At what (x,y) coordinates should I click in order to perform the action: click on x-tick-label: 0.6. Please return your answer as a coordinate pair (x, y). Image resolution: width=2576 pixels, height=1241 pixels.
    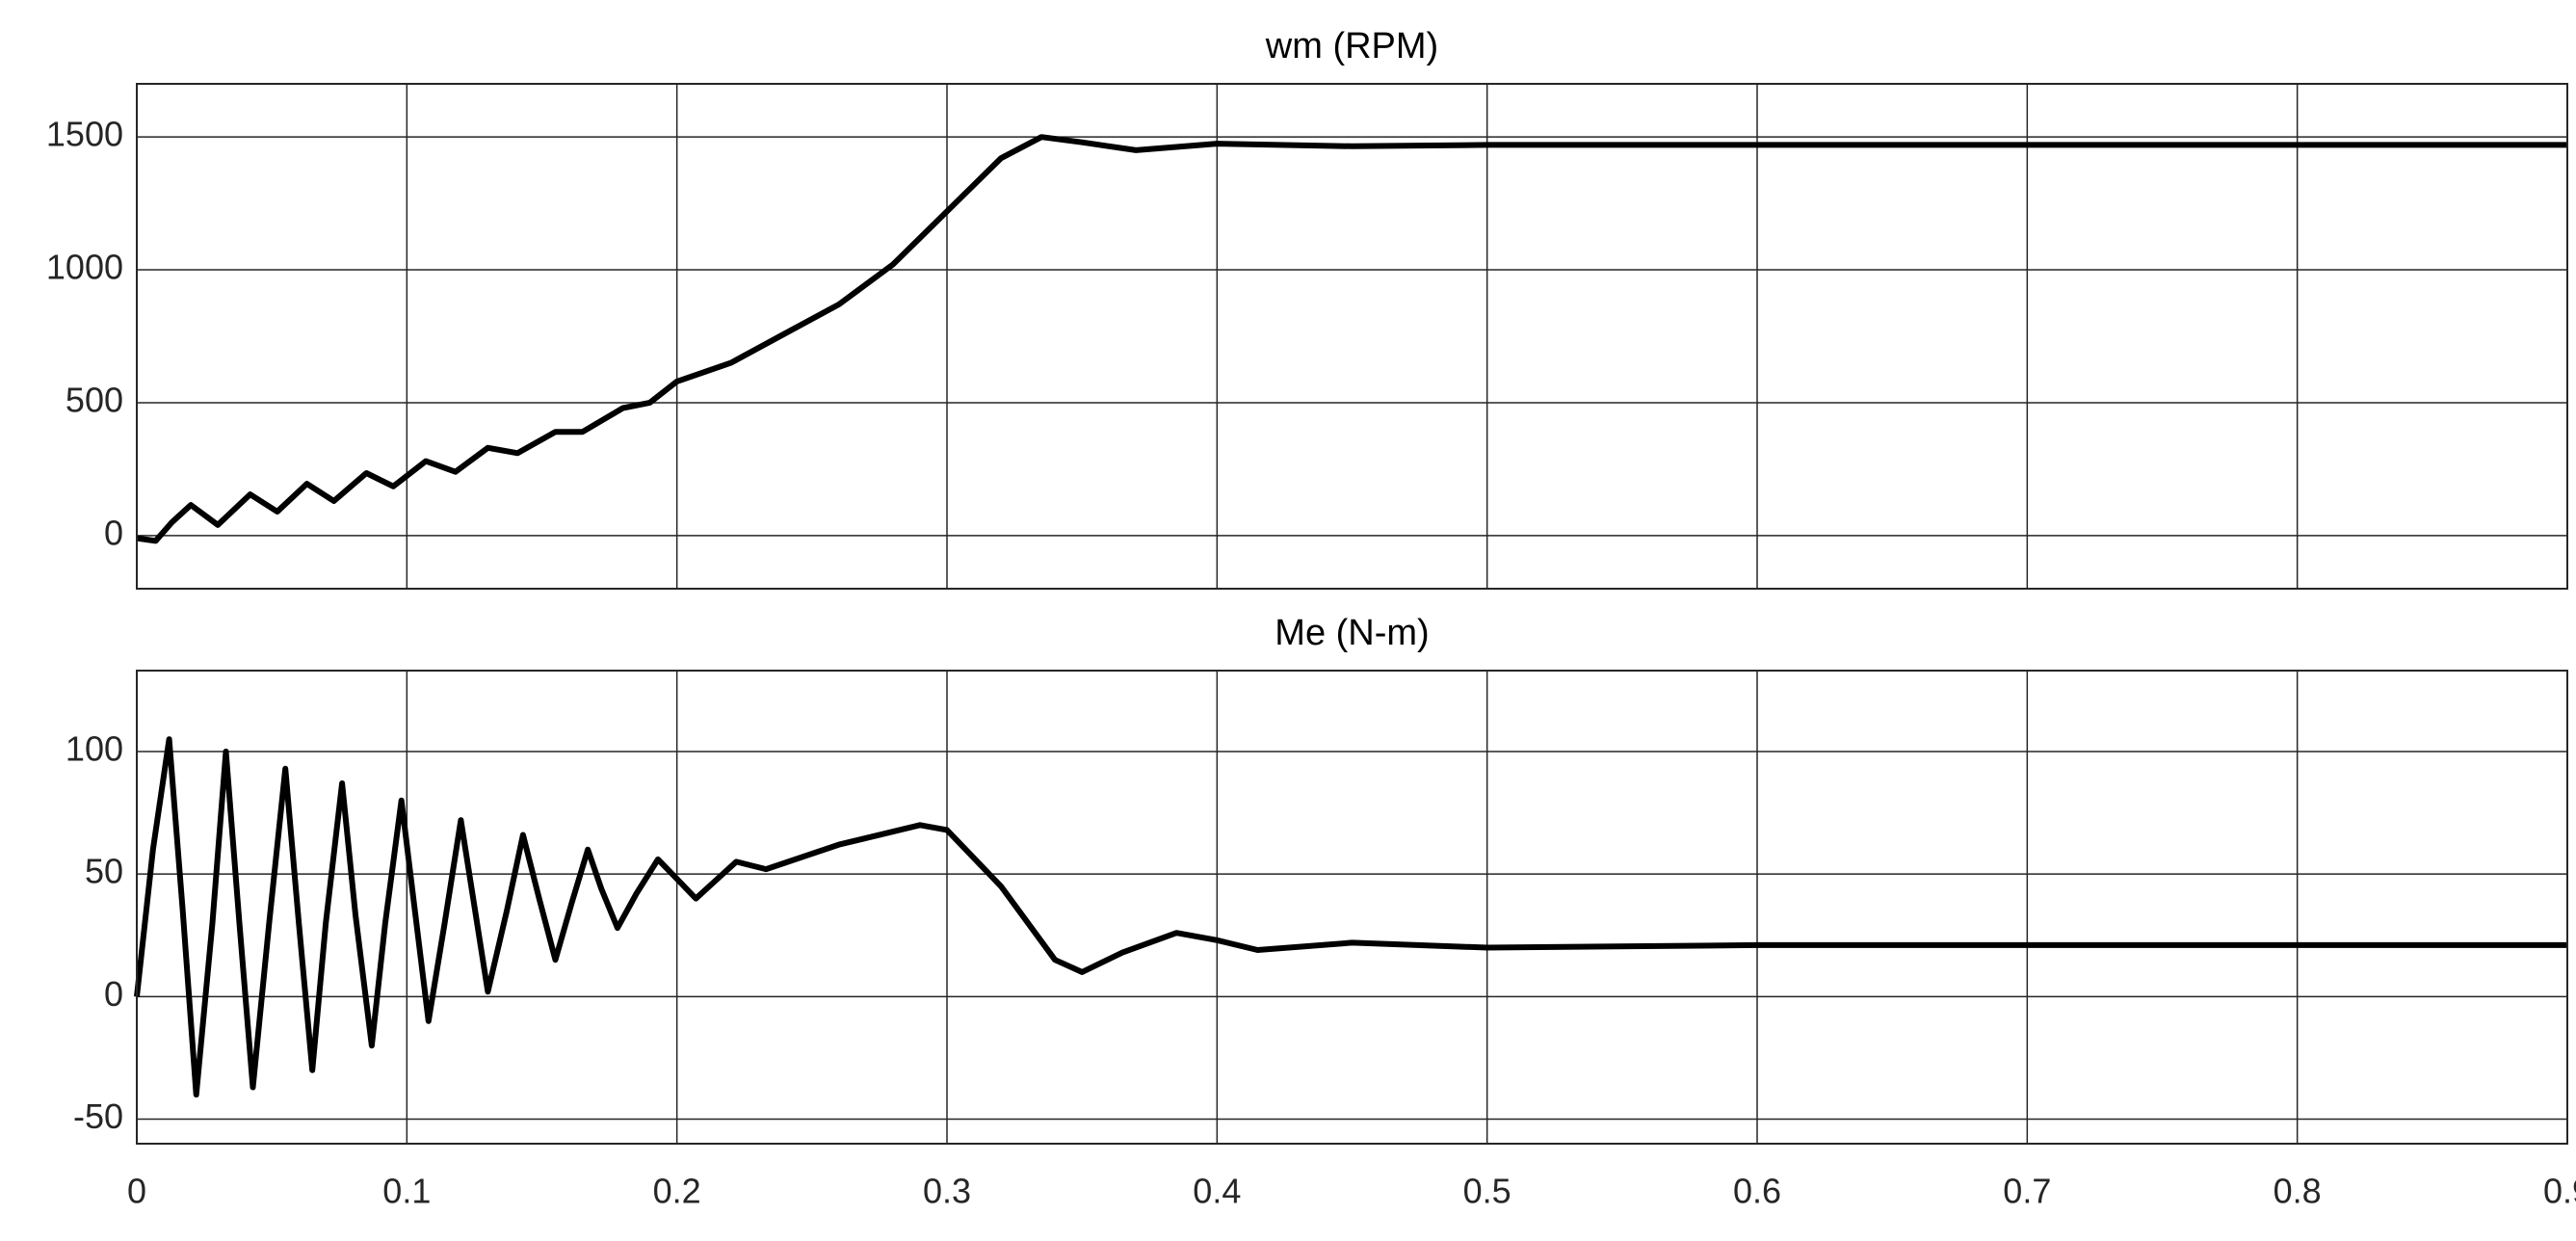
    Looking at the image, I should click on (1757, 1191).